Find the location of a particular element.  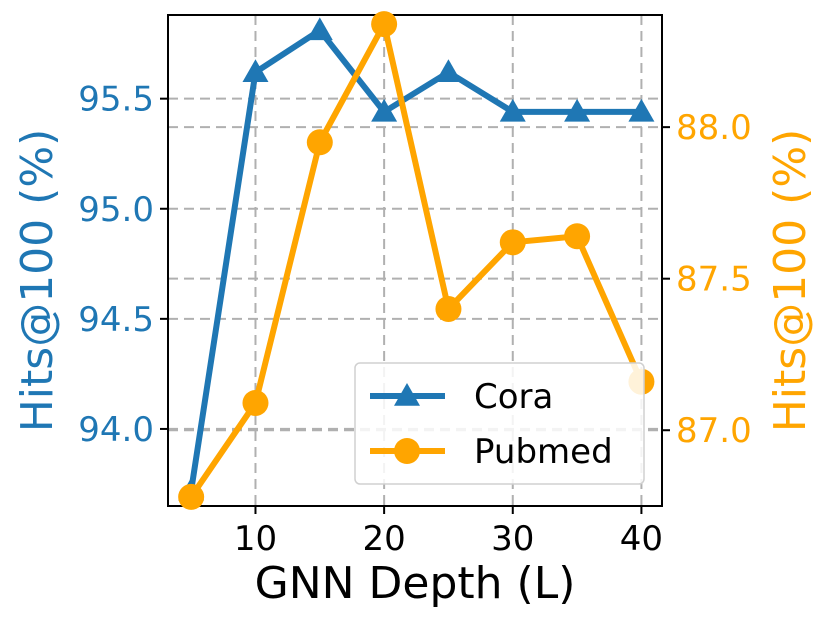

x-tick-label: 10 is located at coordinates (255, 539).